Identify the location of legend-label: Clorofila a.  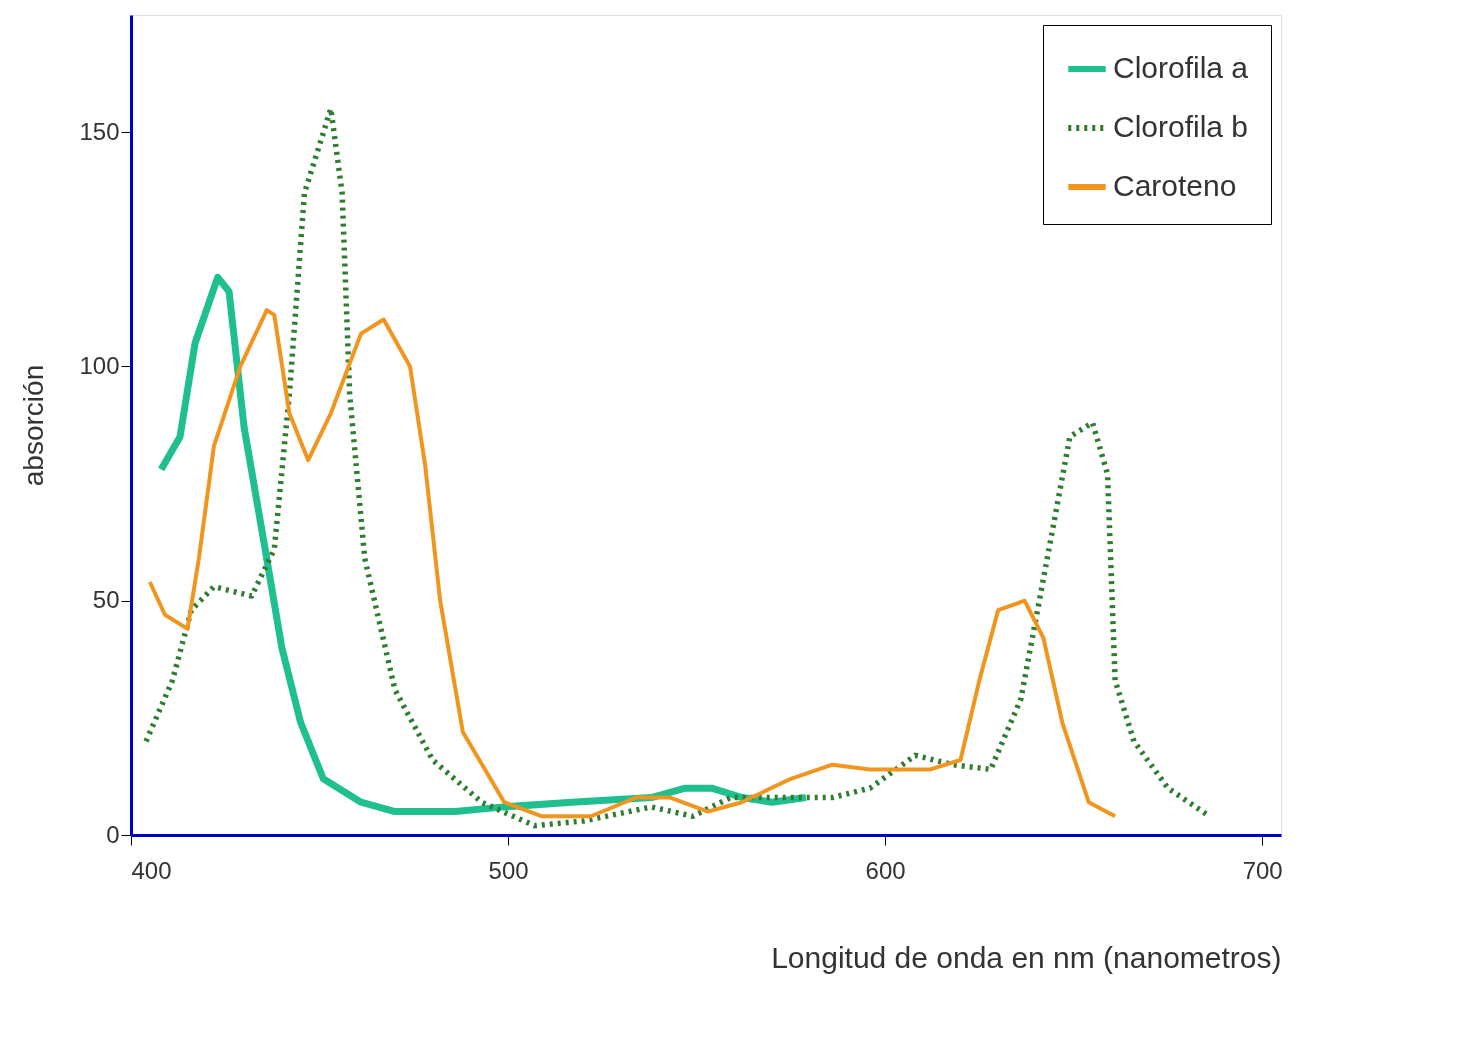
(1181, 67).